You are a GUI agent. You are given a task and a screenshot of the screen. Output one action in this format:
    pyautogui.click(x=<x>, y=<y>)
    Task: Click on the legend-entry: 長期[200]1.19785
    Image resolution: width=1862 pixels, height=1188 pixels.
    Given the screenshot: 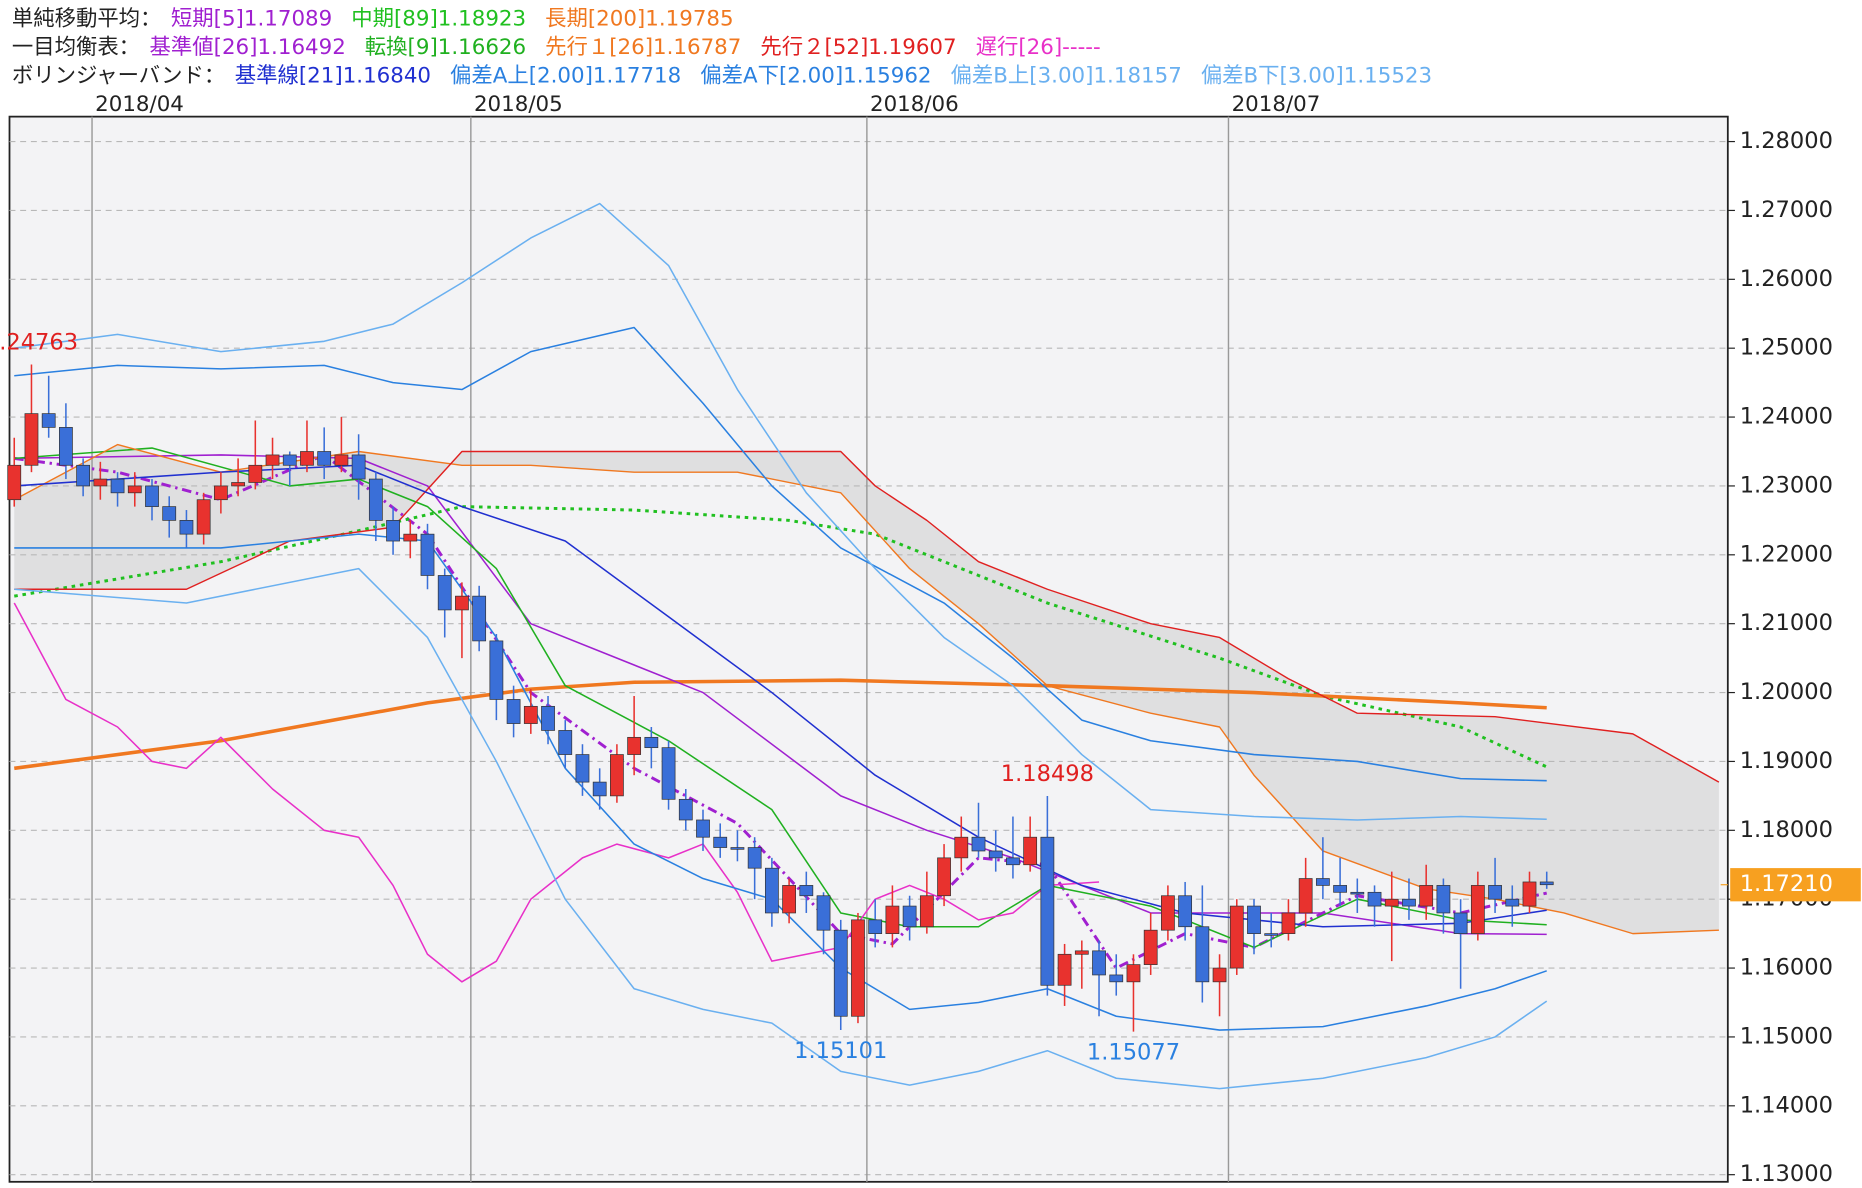 What is the action you would take?
    pyautogui.click(x=639, y=18)
    